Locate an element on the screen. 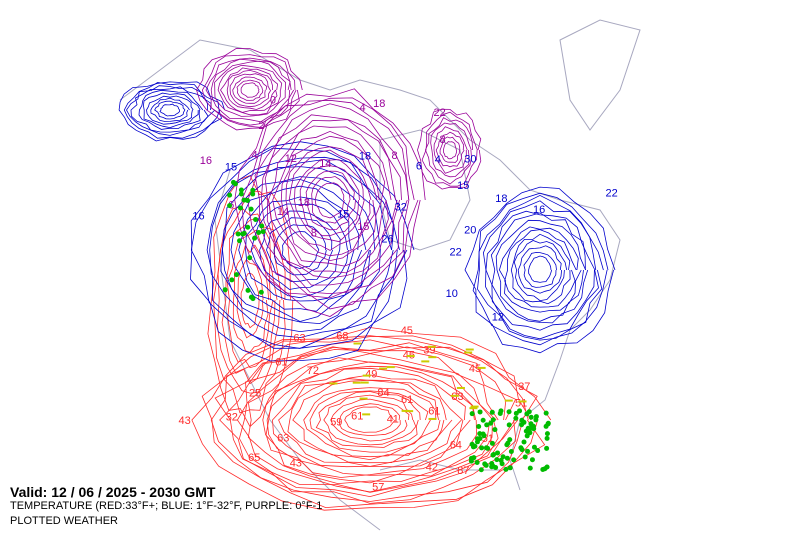 This screenshot has width=788, height=536. temperature-label-warm: 42 is located at coordinates (432, 468).